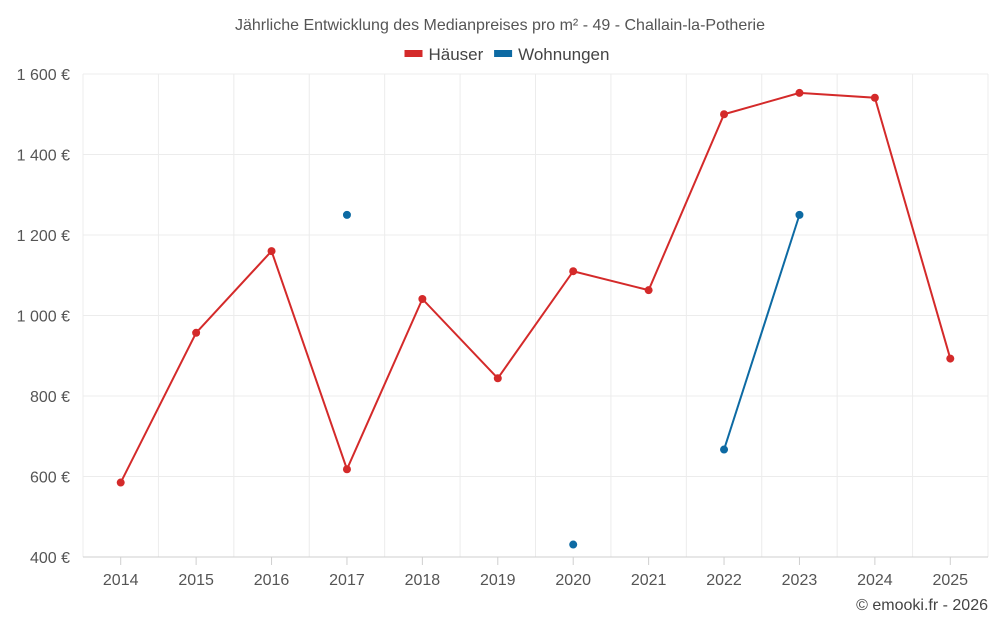  I want to click on y-tick-label: 600 €, so click(50, 478).